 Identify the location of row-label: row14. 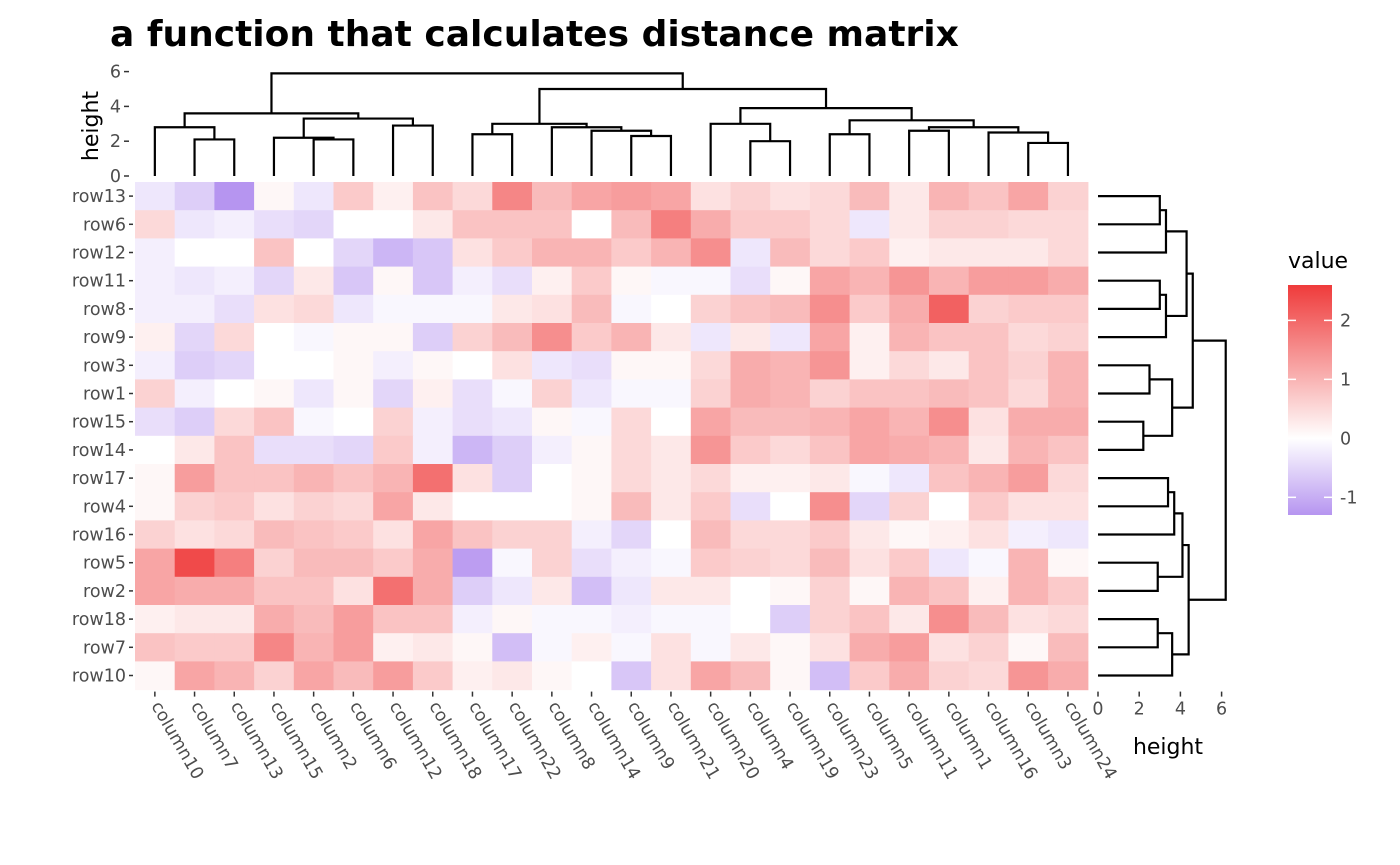
(99, 451).